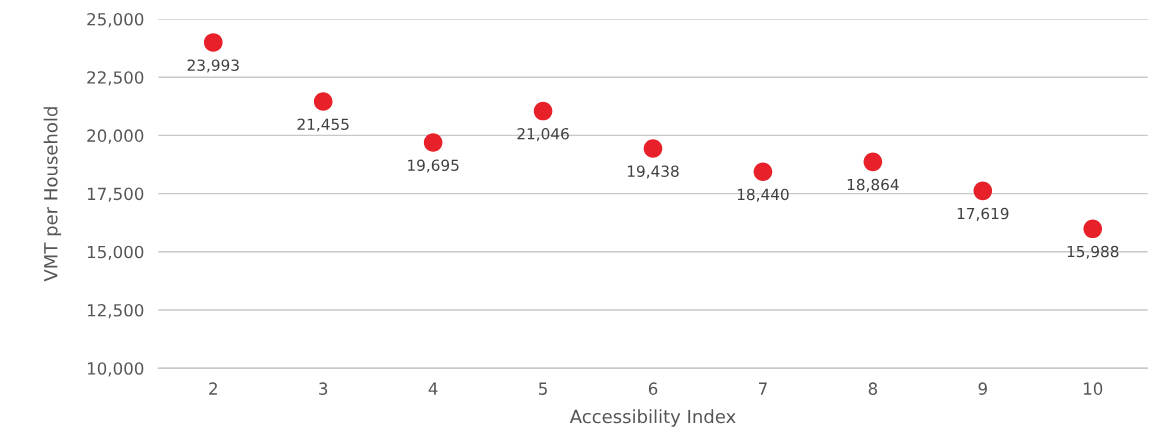  Describe the element at coordinates (1093, 388) in the screenshot. I see `x-tick-label: 10` at that location.